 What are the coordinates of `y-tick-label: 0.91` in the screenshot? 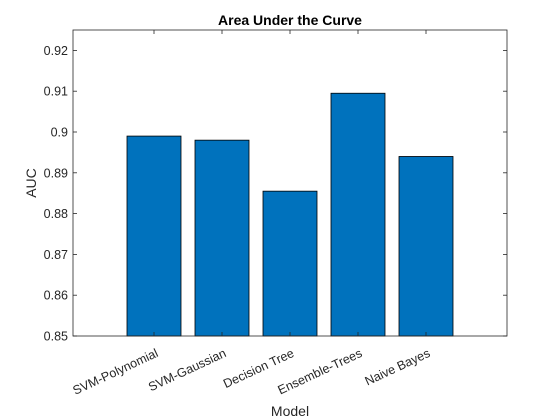 It's located at (56, 92).